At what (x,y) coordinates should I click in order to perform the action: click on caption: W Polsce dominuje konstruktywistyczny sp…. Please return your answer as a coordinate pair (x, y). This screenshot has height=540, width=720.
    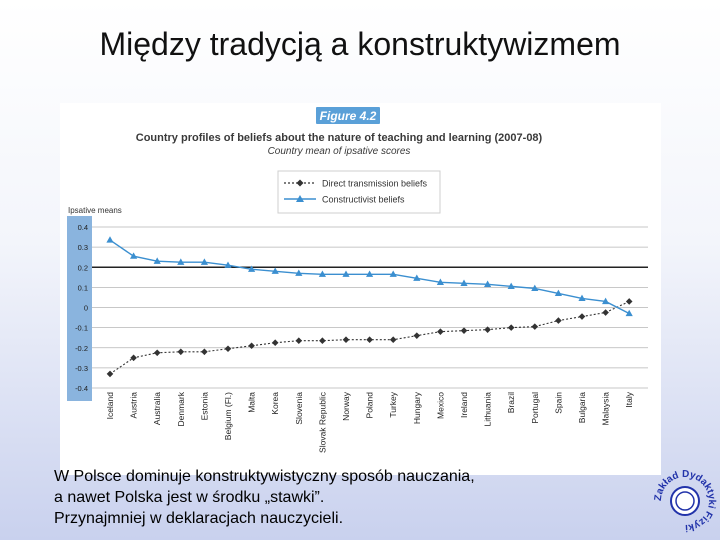
    Looking at the image, I should click on (314, 497).